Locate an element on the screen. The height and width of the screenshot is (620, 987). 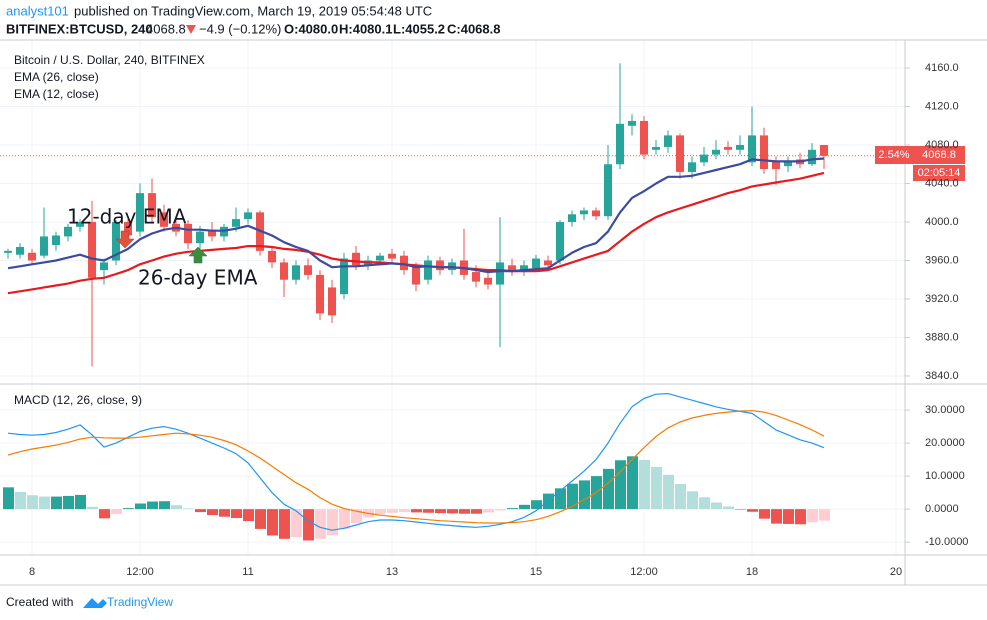
y-tick-label: 20.0000 is located at coordinates (945, 443).